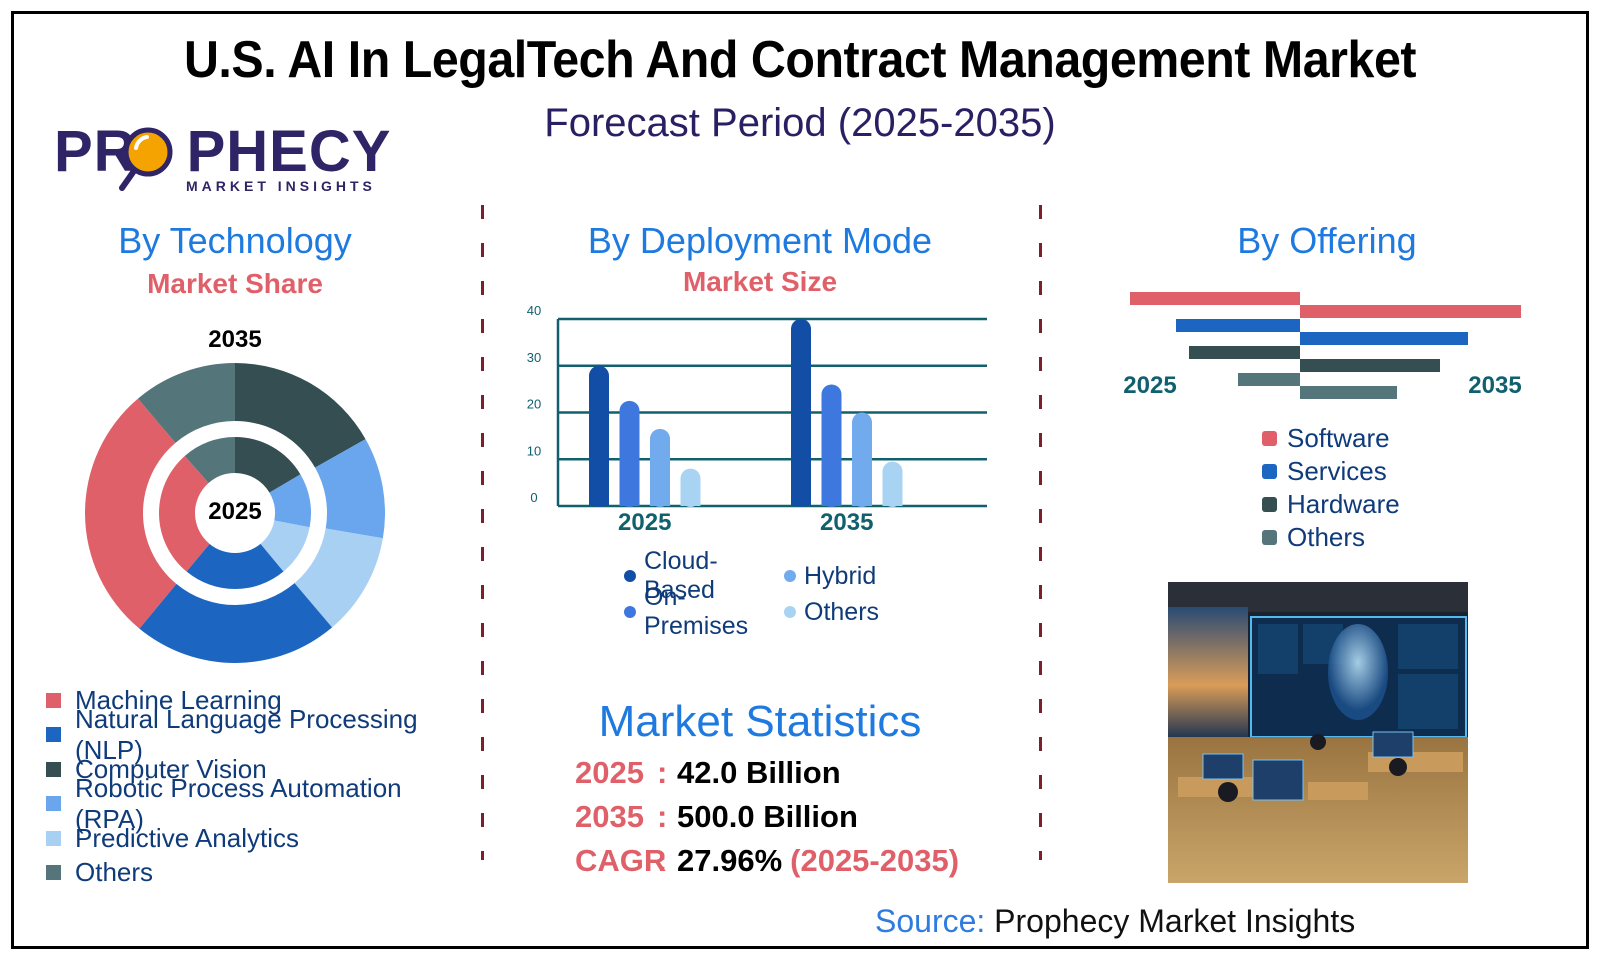 Image resolution: width=1600 pixels, height=960 pixels. I want to click on donut-slice-2035-machine-learning, so click(131, 513).